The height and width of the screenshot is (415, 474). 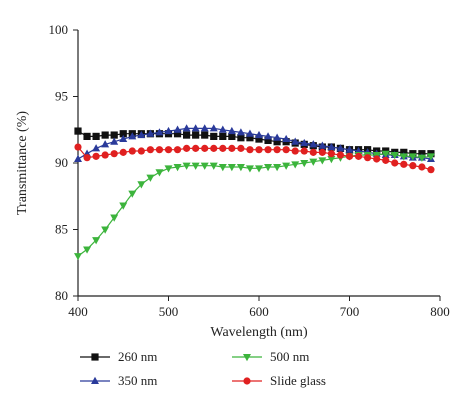 What do you see at coordinates (247, 358) in the screenshot?
I see `legend-marker-500-nm` at bounding box center [247, 358].